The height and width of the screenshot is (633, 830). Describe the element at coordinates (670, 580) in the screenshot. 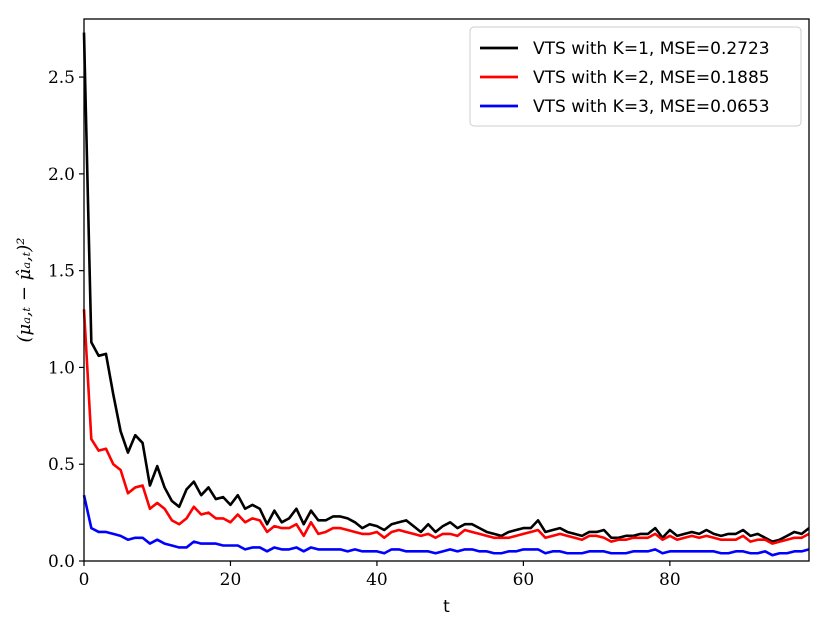

I see `x-tick-label: 80` at that location.